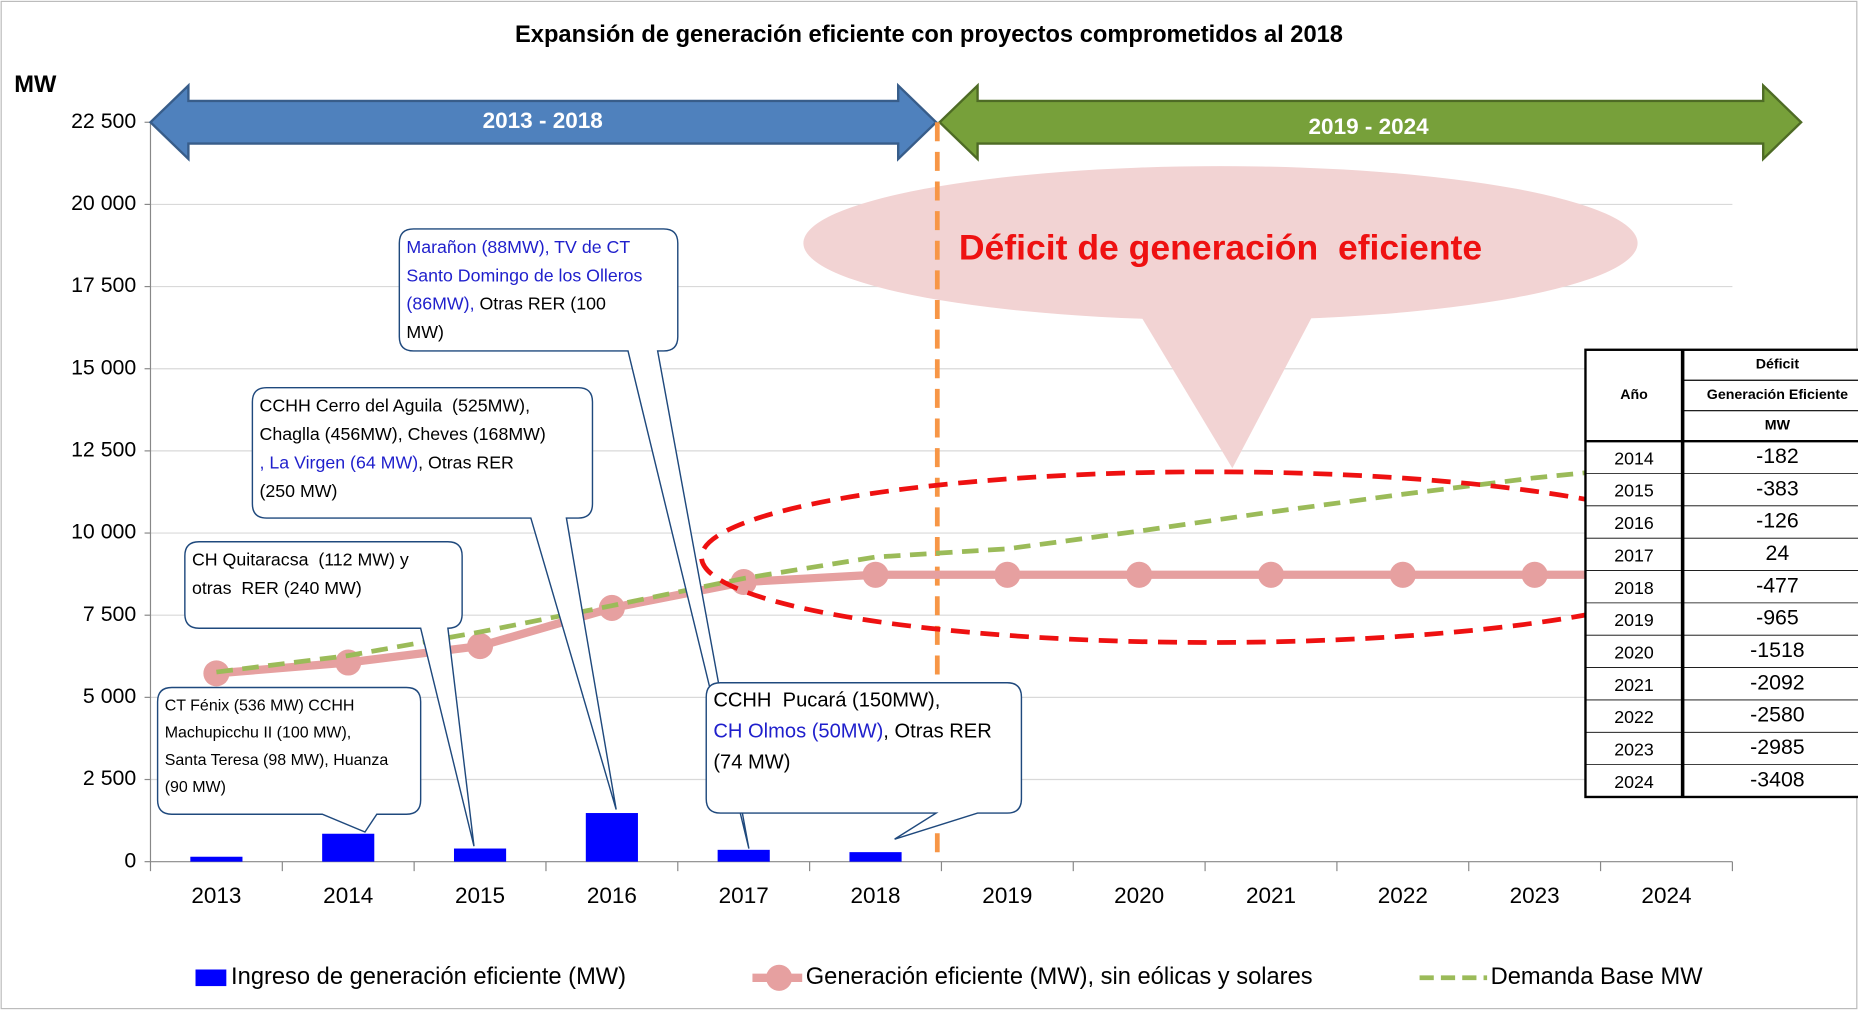 Image resolution: width=1858 pixels, height=1010 pixels. Describe the element at coordinates (1634, 782) in the screenshot. I see `table-cell: 2024` at that location.